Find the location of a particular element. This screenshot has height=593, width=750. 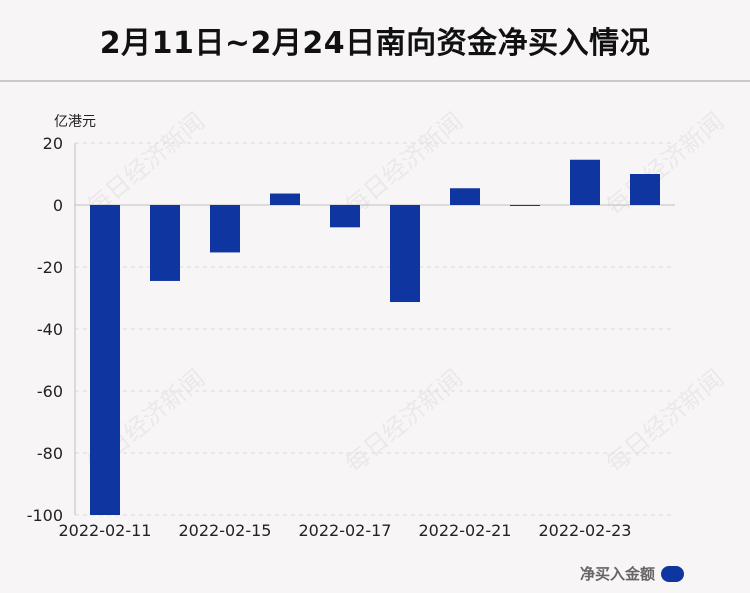

header-divider is located at coordinates (375, 81).